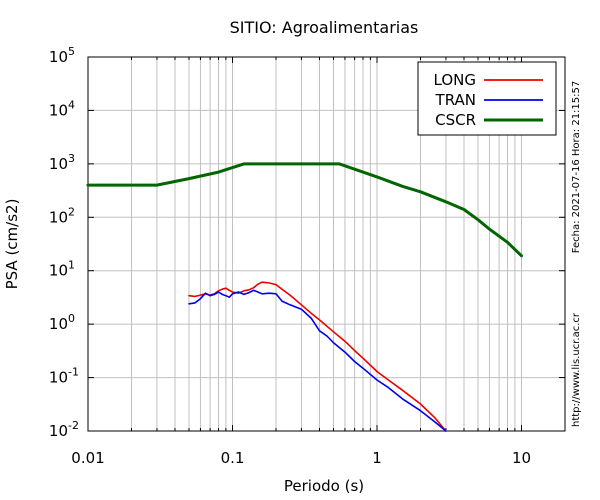 The height and width of the screenshot is (500, 600). I want to click on series-line-long, so click(317, 356).